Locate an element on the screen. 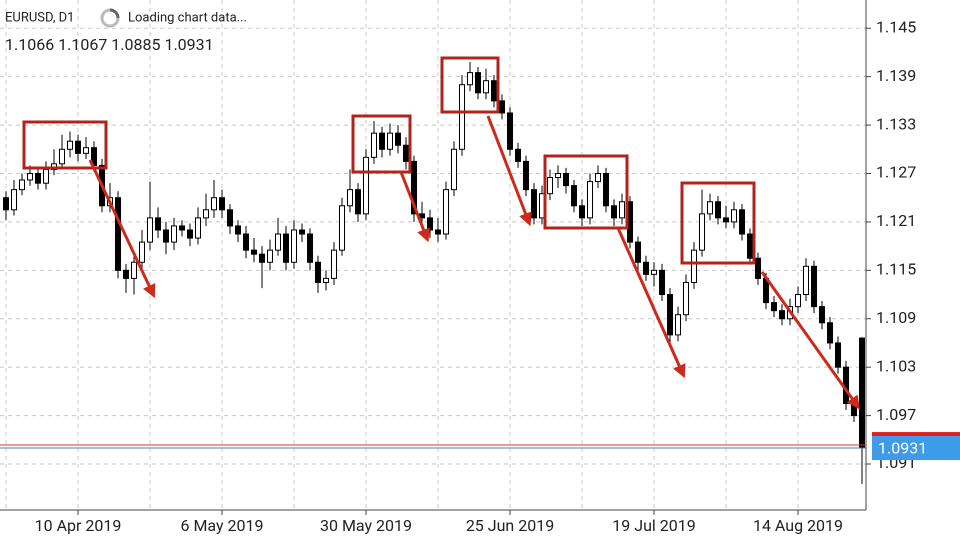  y-tick-label: 1.109 is located at coordinates (896, 317).